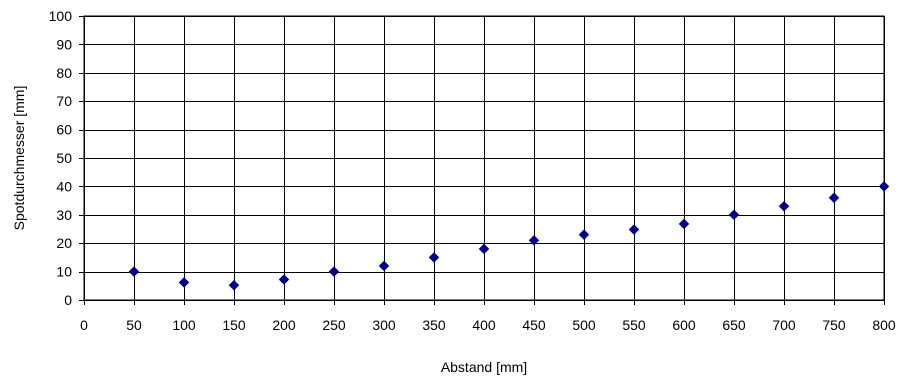 The image size is (901, 378). What do you see at coordinates (64, 130) in the screenshot?
I see `y-tick-label: 60` at bounding box center [64, 130].